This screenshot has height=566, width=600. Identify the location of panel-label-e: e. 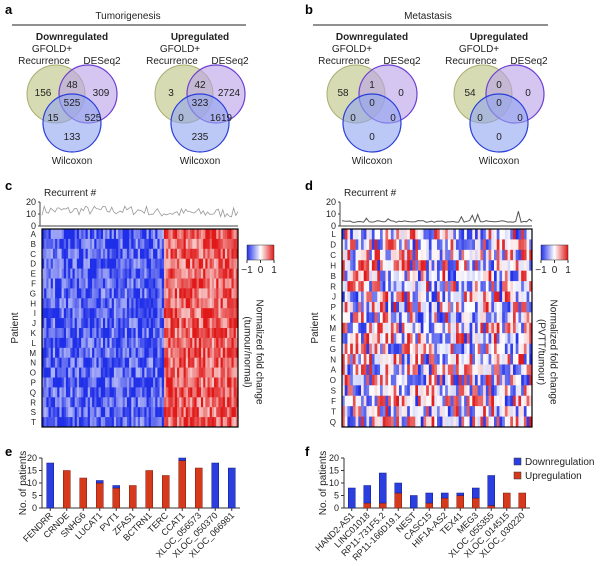
(8, 451).